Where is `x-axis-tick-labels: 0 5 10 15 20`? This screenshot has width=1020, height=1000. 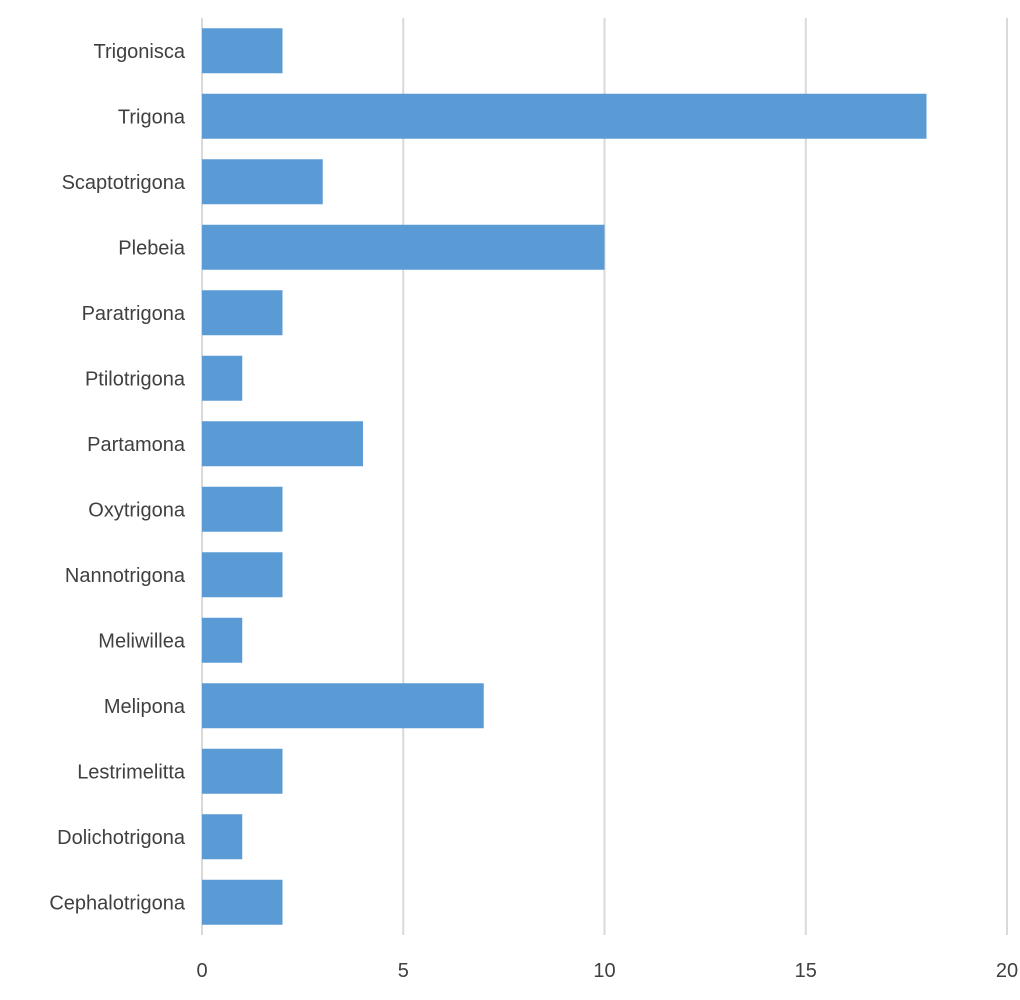
x-axis-tick-labels: 0 5 10 15 20 is located at coordinates (607, 971).